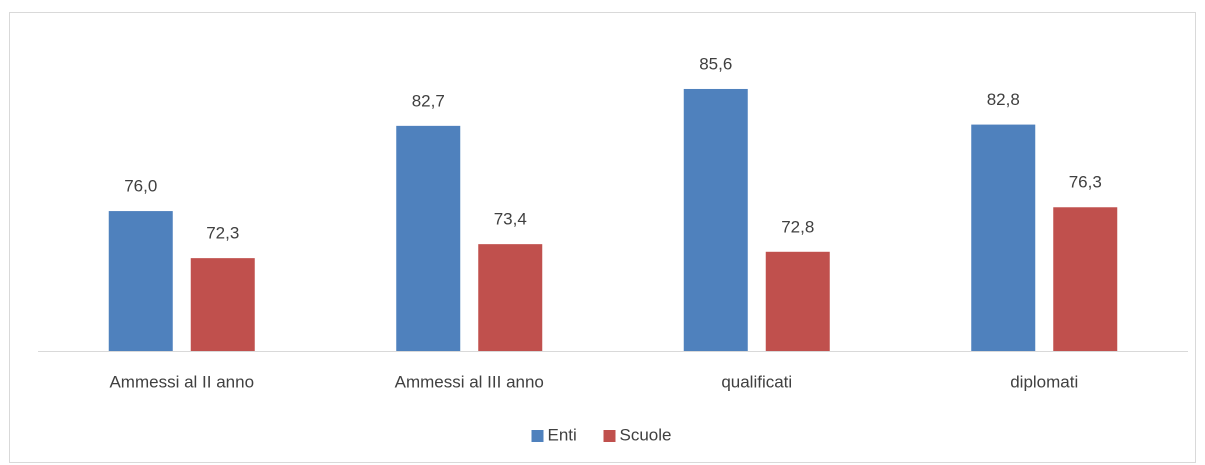 Image resolution: width=1205 pixels, height=465 pixels. Describe the element at coordinates (469, 381) in the screenshot. I see `x-tick-label: Ammessi al III anno` at that location.